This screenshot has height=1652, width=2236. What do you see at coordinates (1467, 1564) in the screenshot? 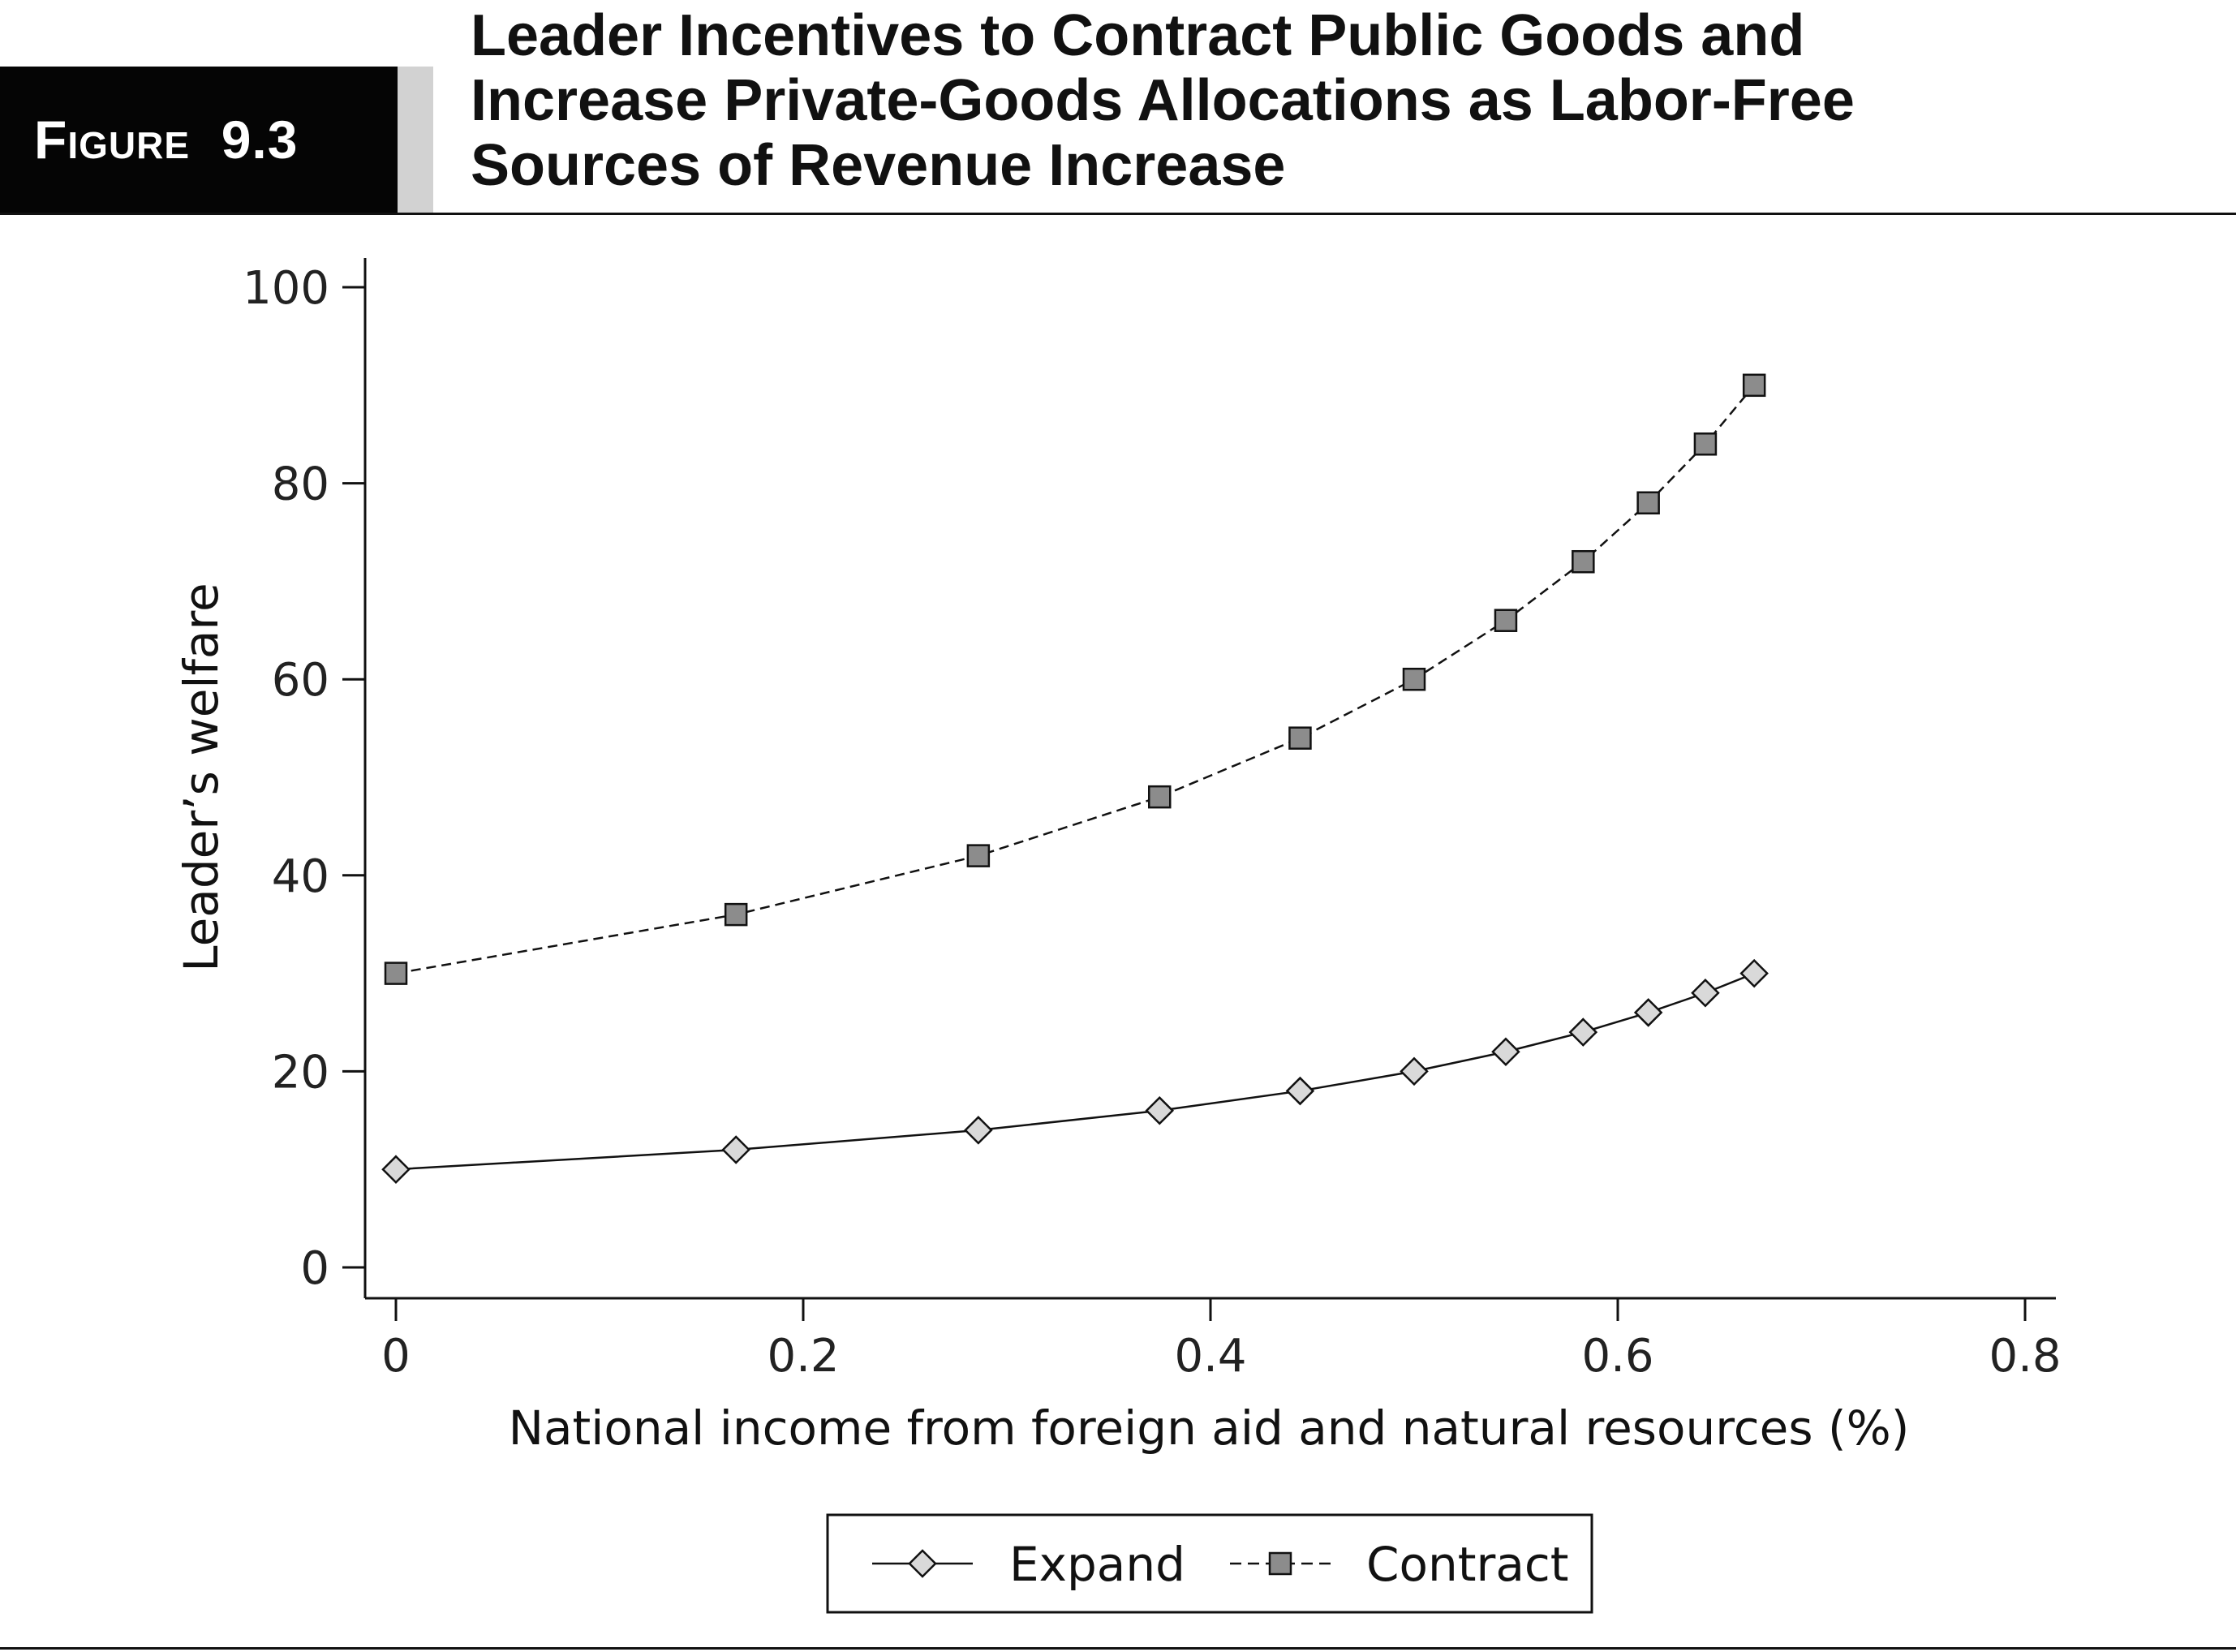
I see `legend-label-contract: Contract` at bounding box center [1467, 1564].